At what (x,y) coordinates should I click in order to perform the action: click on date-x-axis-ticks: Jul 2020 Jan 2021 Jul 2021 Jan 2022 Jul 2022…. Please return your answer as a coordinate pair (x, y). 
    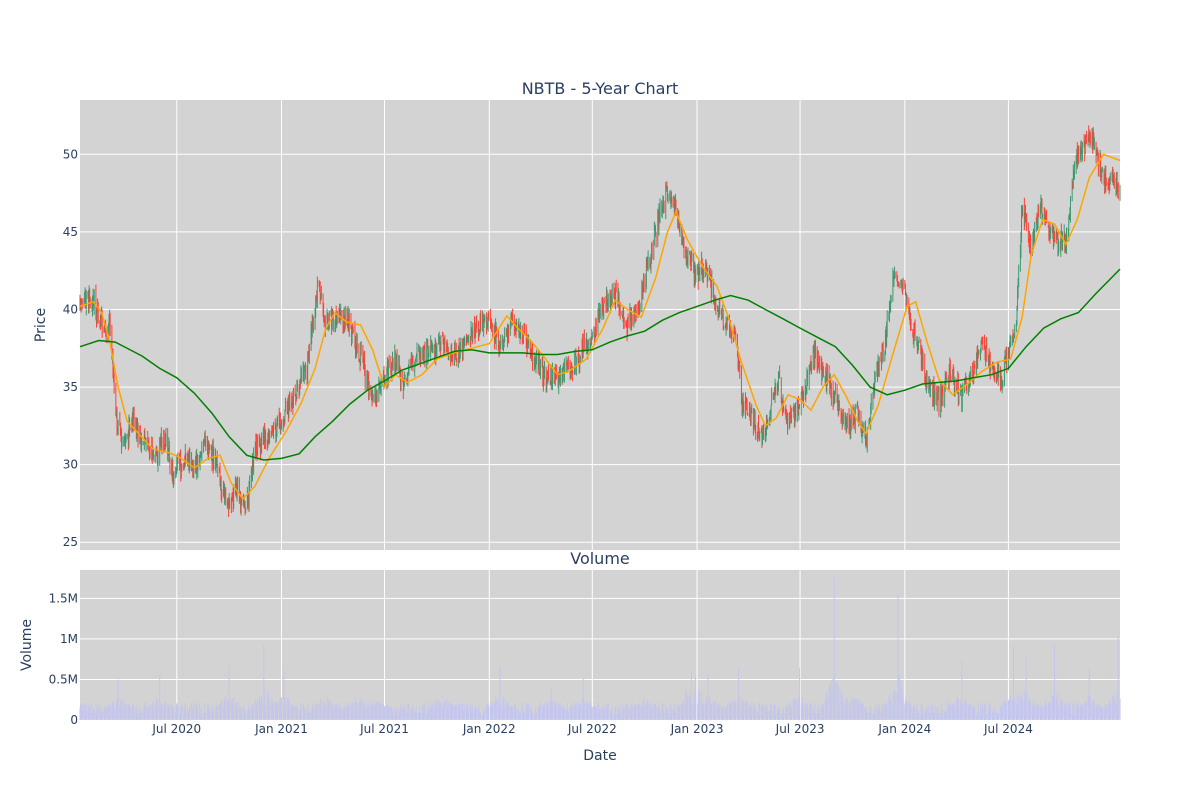
    Looking at the image, I should click on (592, 729).